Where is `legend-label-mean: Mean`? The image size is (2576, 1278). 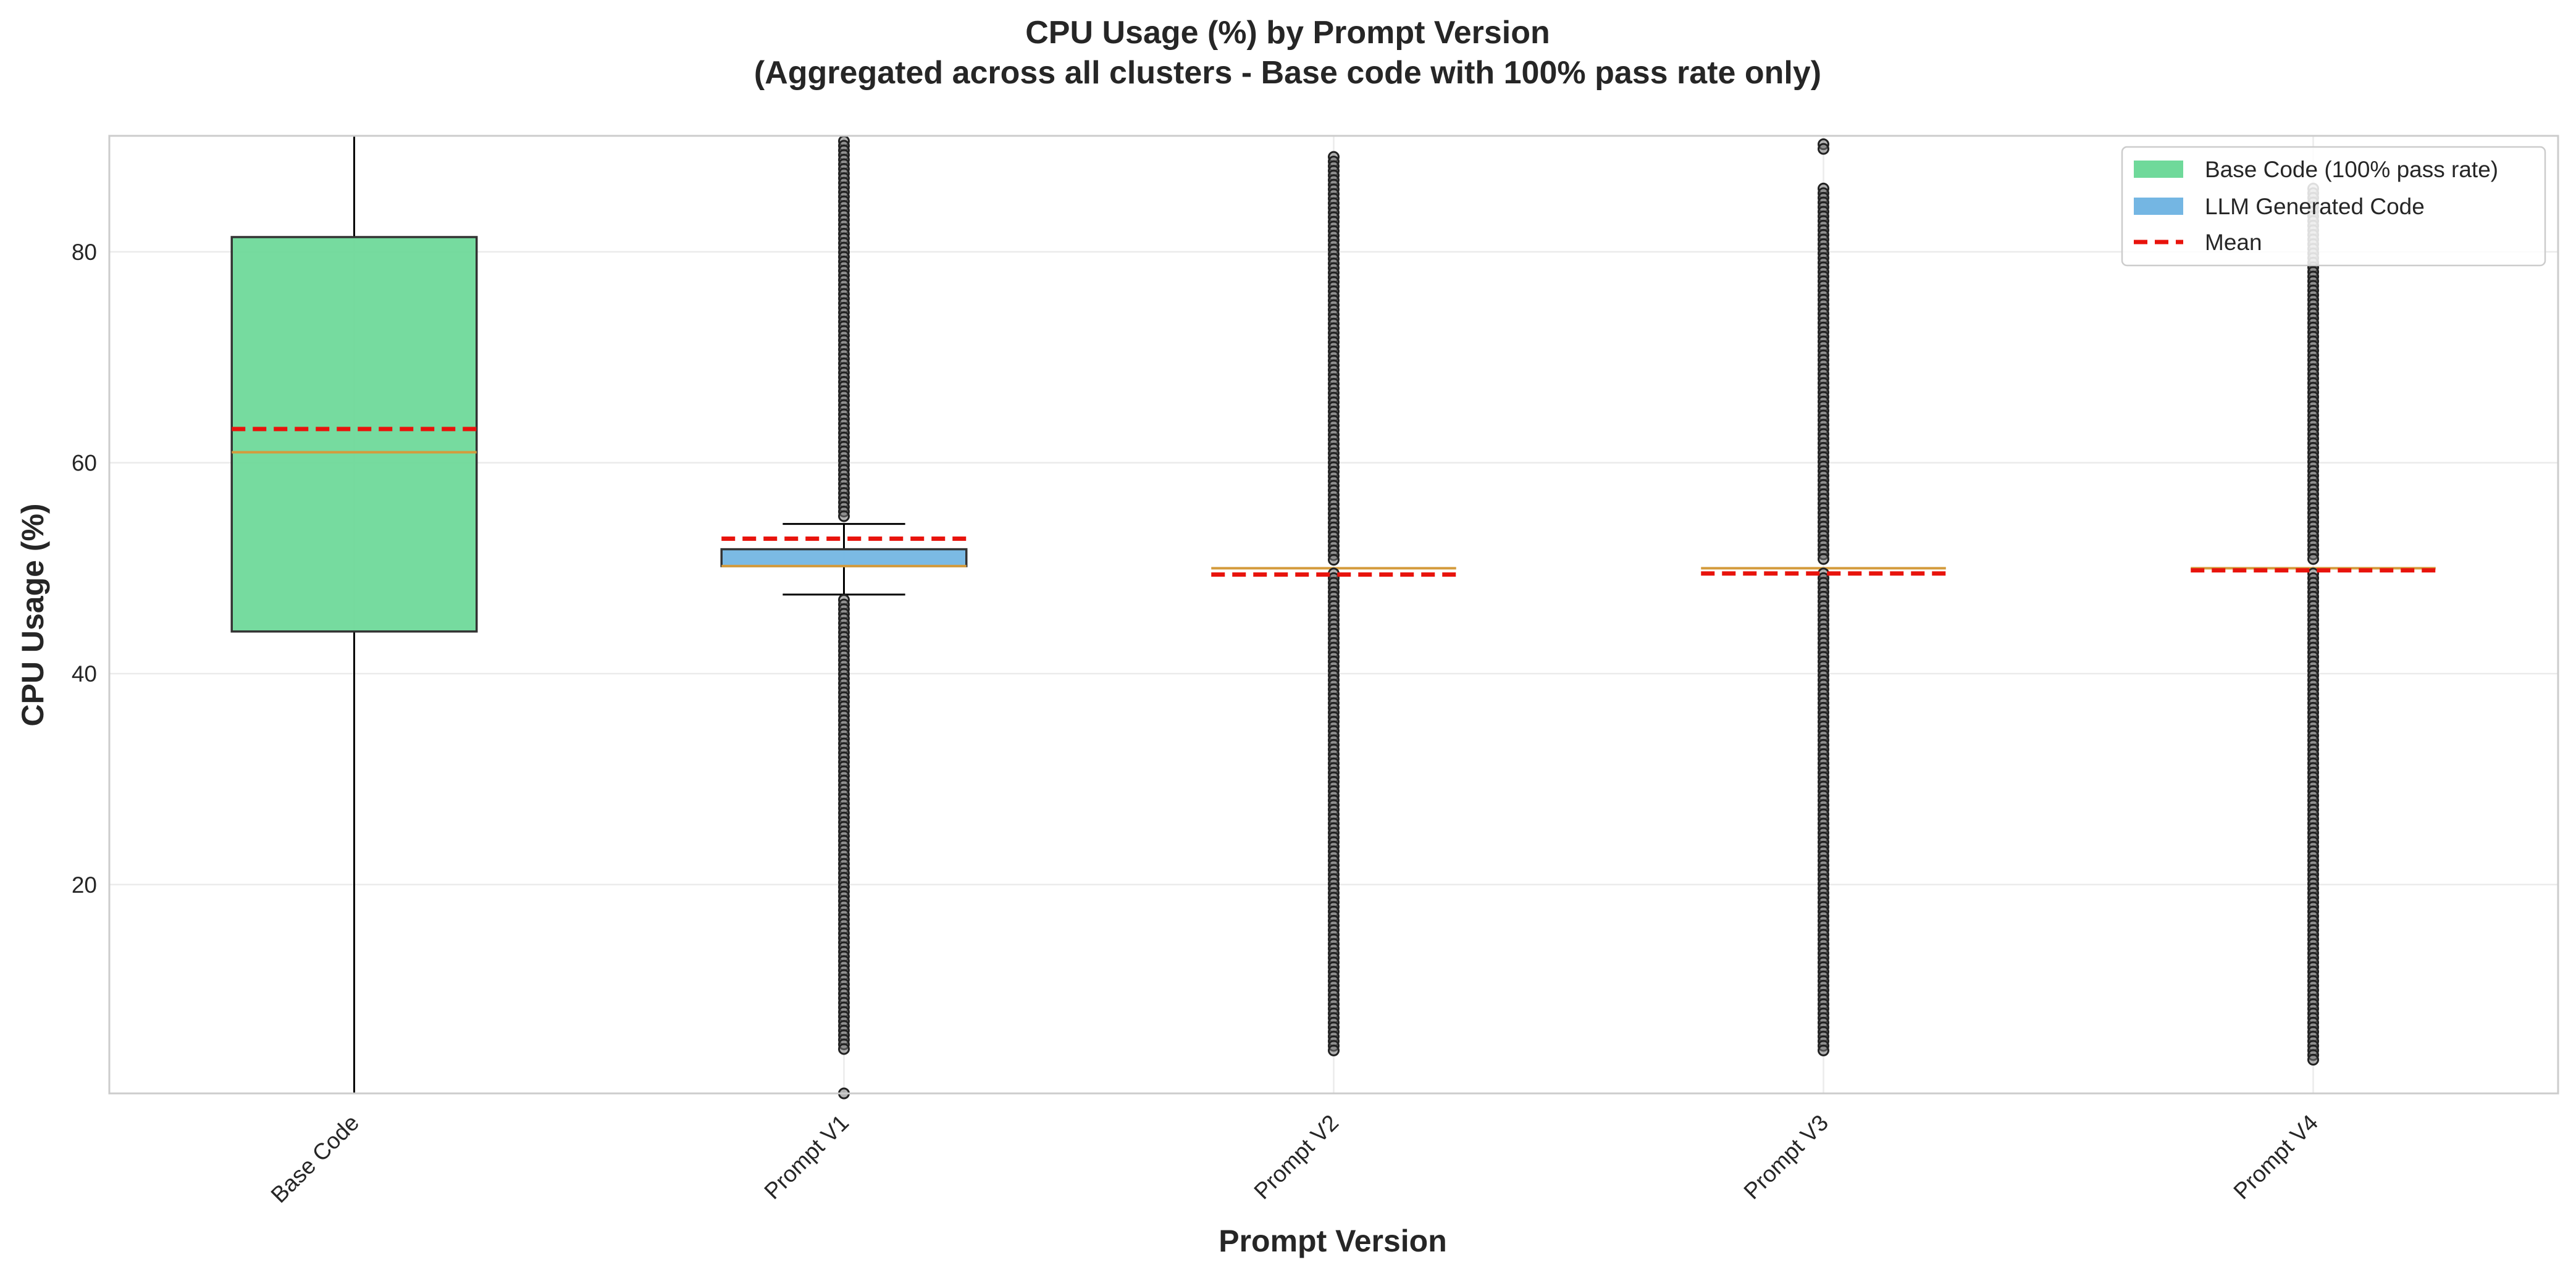
legend-label-mean: Mean is located at coordinates (2233, 242).